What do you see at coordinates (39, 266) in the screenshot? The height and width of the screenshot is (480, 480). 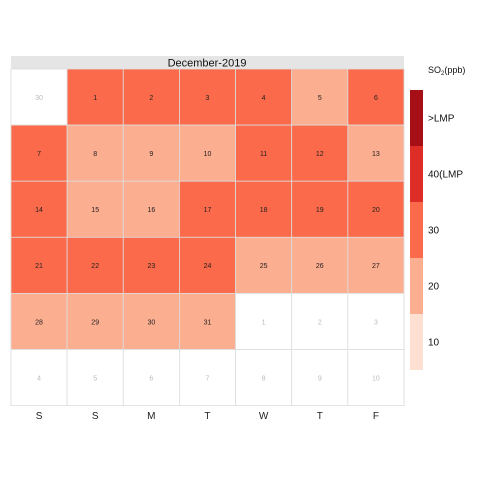 I see `cell-day-label: 21` at bounding box center [39, 266].